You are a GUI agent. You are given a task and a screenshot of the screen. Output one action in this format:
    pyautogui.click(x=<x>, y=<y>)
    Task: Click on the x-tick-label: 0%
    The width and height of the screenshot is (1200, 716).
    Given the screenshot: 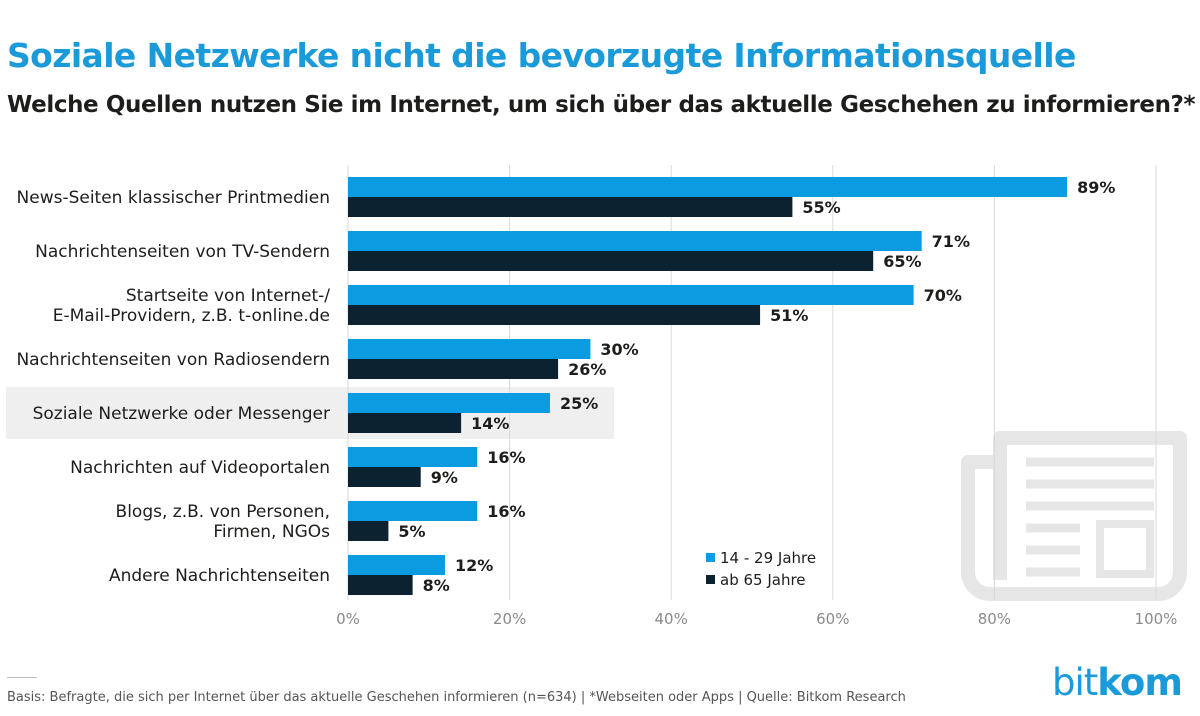 What is the action you would take?
    pyautogui.click(x=348, y=619)
    